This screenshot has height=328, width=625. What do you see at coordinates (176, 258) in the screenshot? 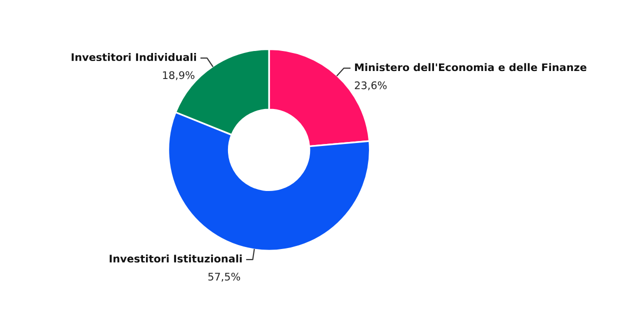
I see `slice-label: Investitori Istituzionali` at bounding box center [176, 258].